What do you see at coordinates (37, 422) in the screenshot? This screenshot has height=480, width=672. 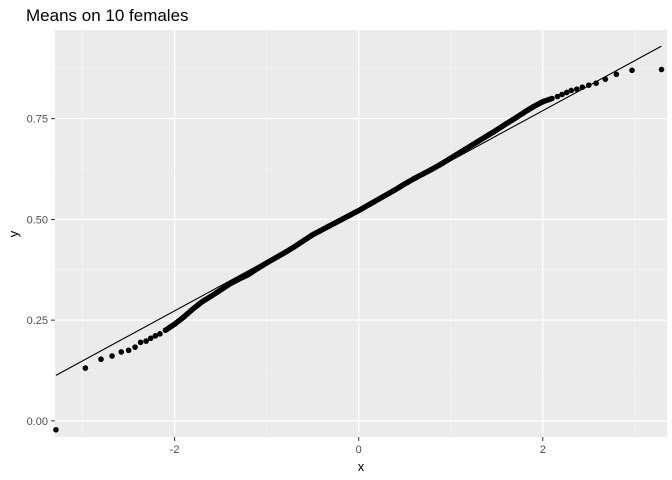 I see `y-tick-label: 0.00` at bounding box center [37, 422].